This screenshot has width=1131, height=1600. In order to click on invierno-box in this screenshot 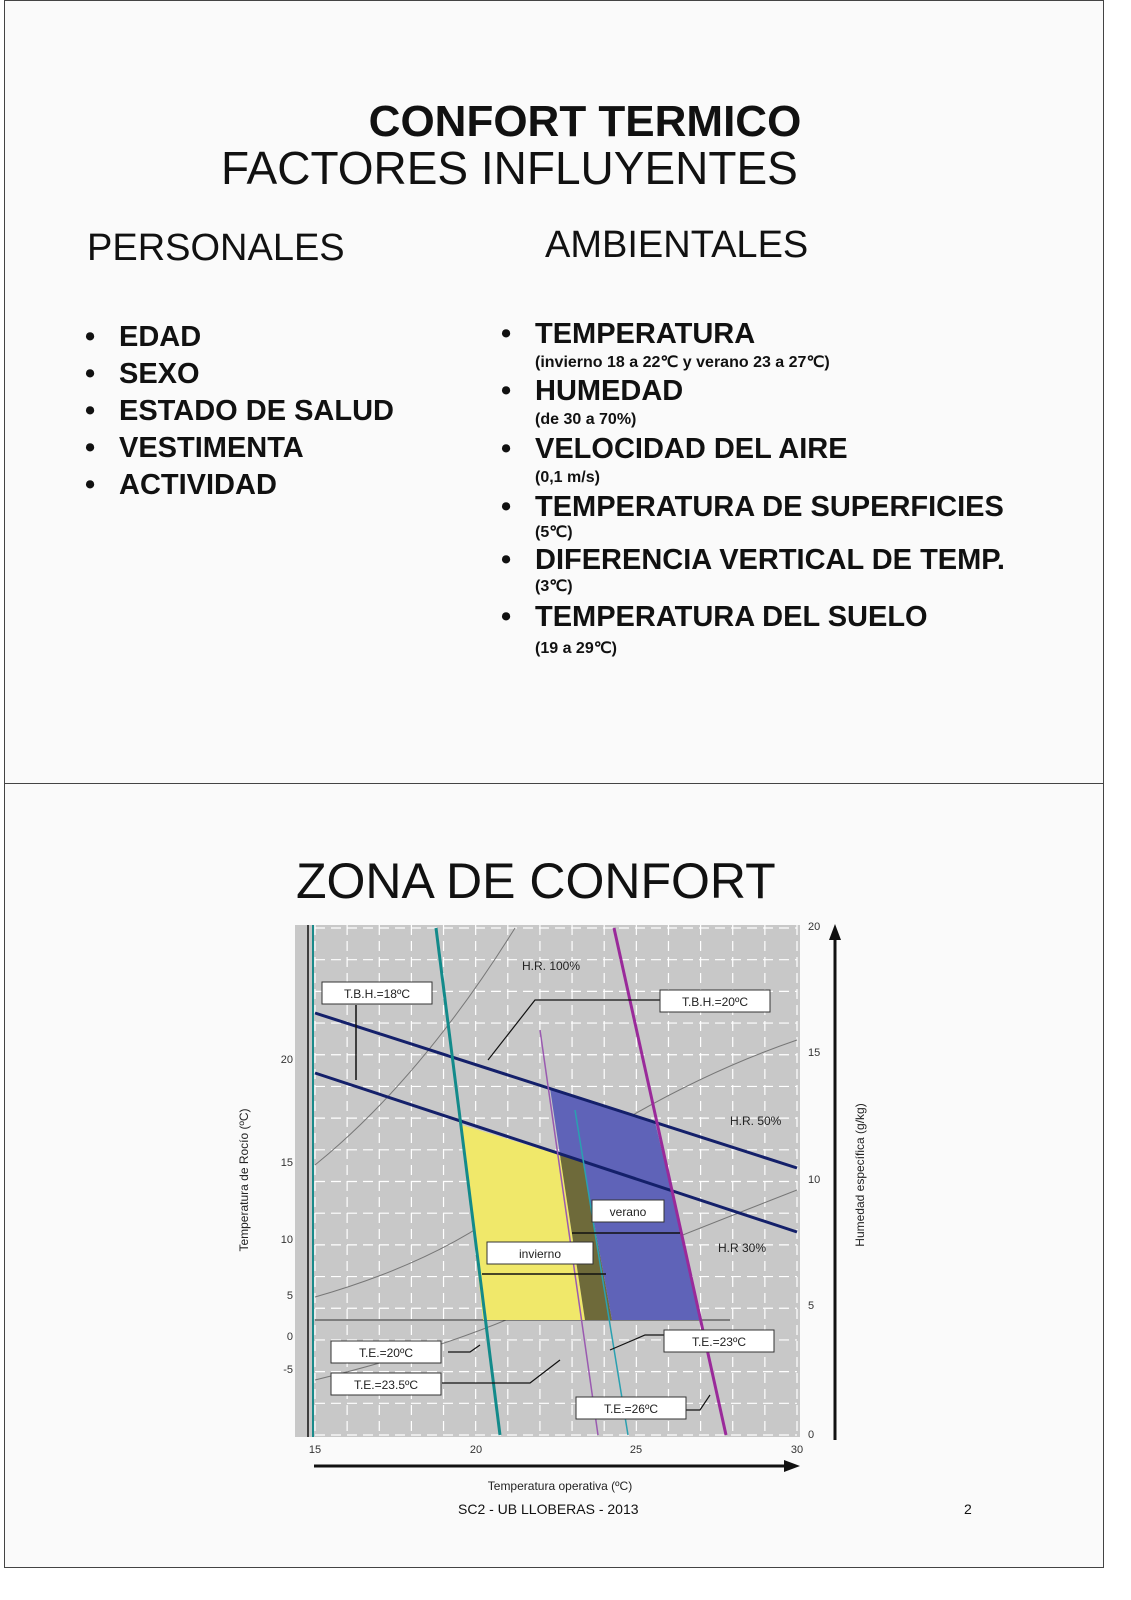, I will do `click(540, 1253)`.